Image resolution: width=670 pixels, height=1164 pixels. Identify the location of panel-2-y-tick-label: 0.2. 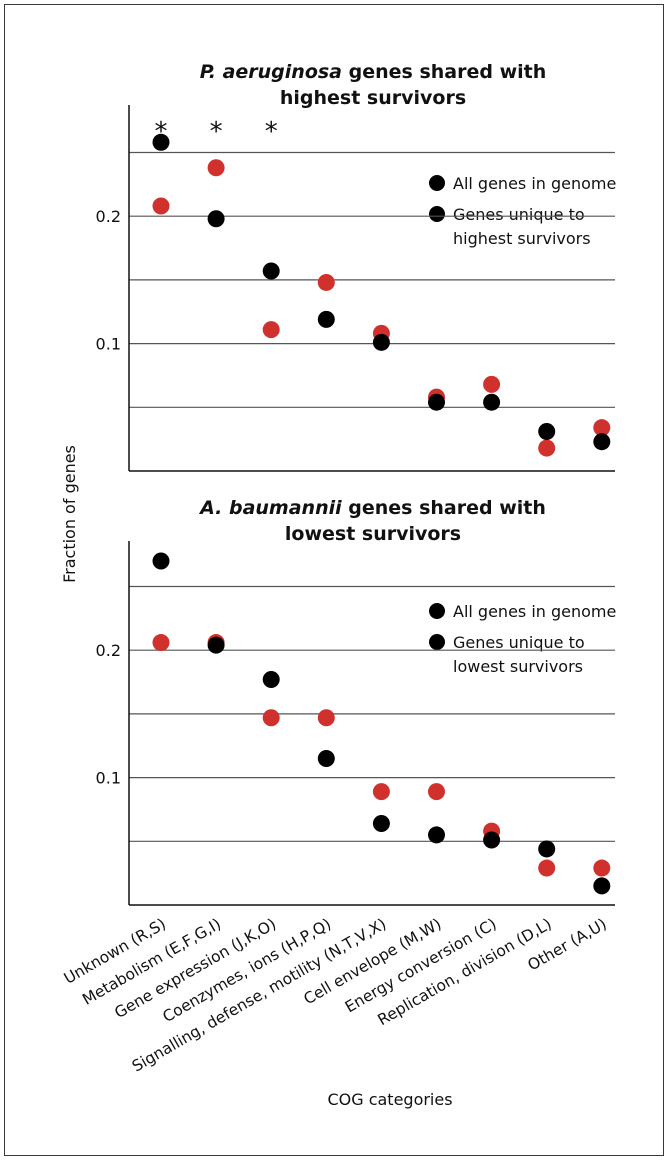
(108, 650).